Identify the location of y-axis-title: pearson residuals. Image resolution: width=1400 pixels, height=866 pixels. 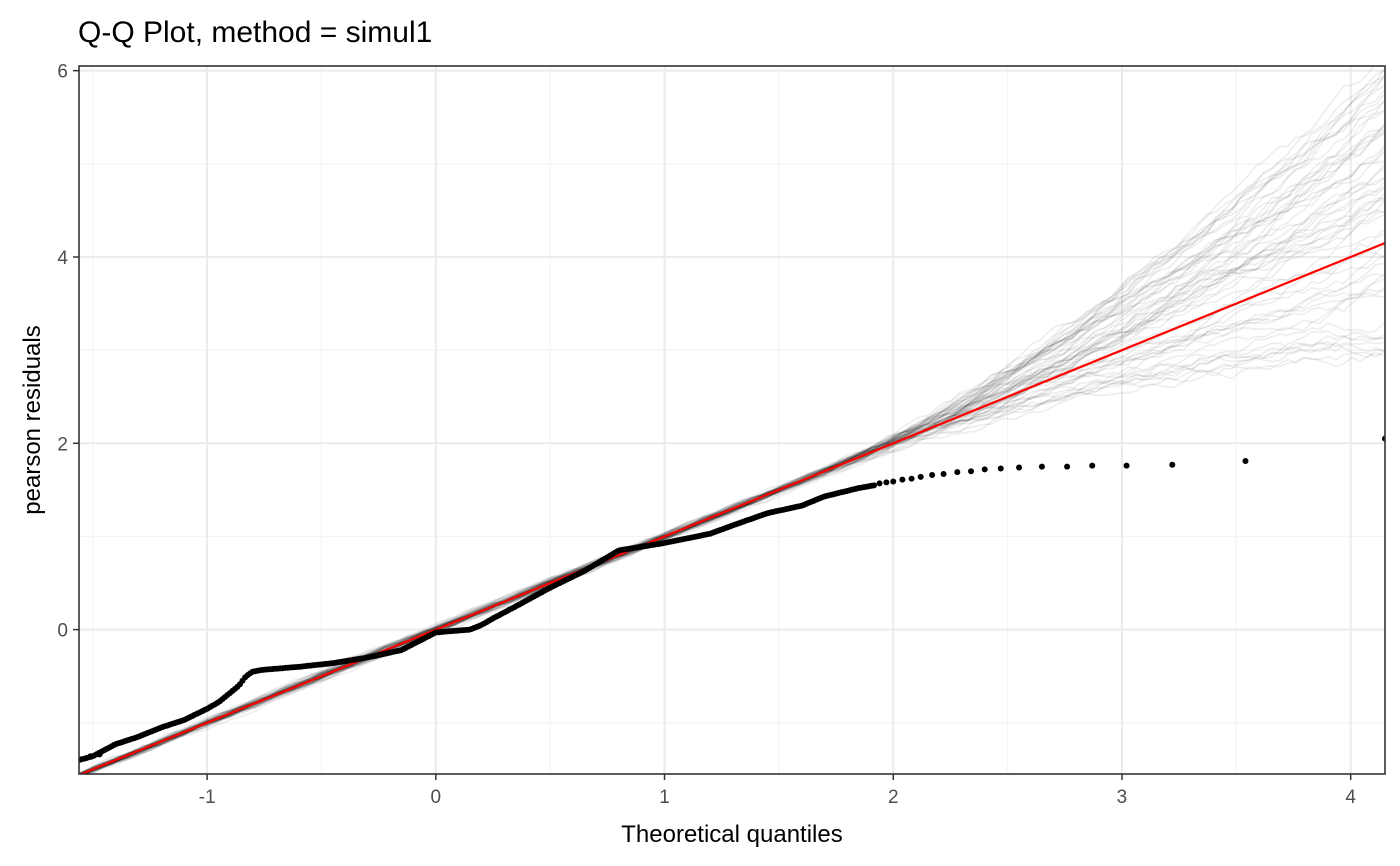
(32, 419).